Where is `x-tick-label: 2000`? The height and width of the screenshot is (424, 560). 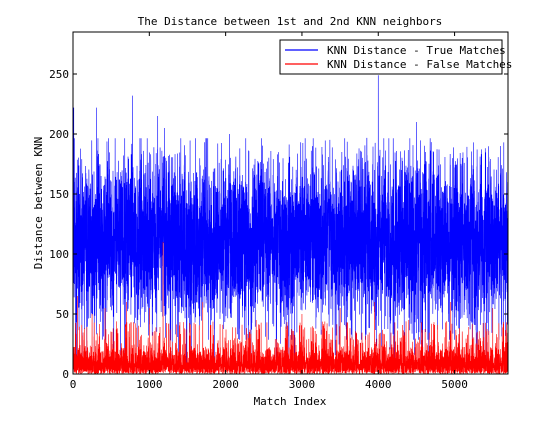
x-tick-label: 2000 is located at coordinates (225, 384).